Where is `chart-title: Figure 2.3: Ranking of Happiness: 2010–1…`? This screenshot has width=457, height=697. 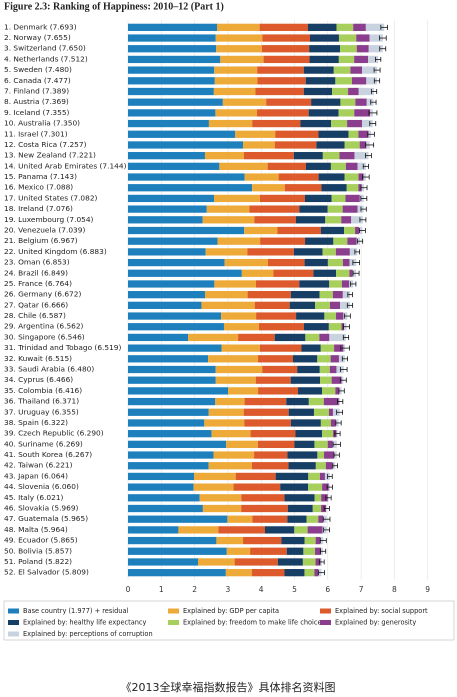
chart-title: Figure 2.3: Ranking of Happiness: 2010–1… is located at coordinates (114, 6).